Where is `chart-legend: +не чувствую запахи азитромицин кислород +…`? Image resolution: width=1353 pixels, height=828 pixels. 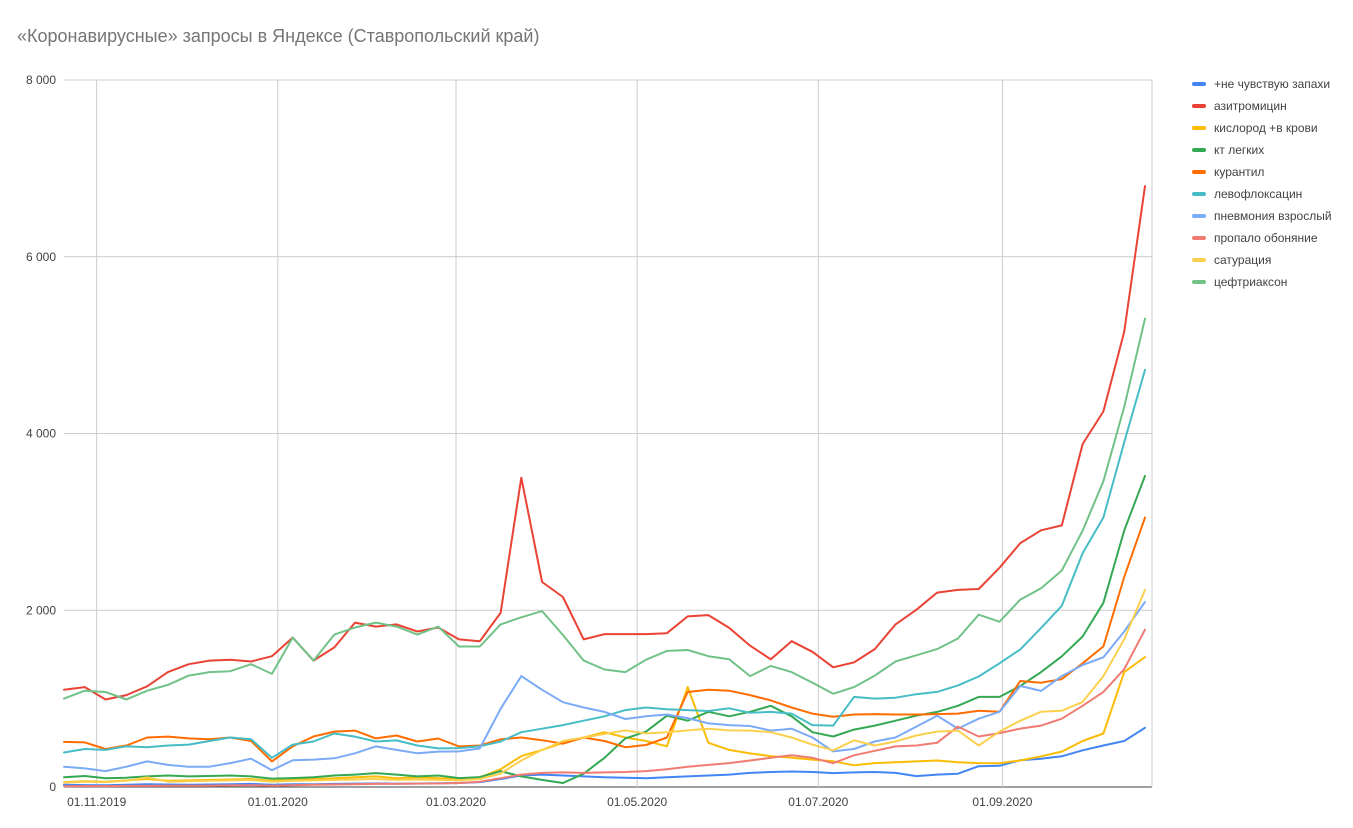
chart-legend: +не чувствую запахи азитромицин кислород +… is located at coordinates (1262, 183).